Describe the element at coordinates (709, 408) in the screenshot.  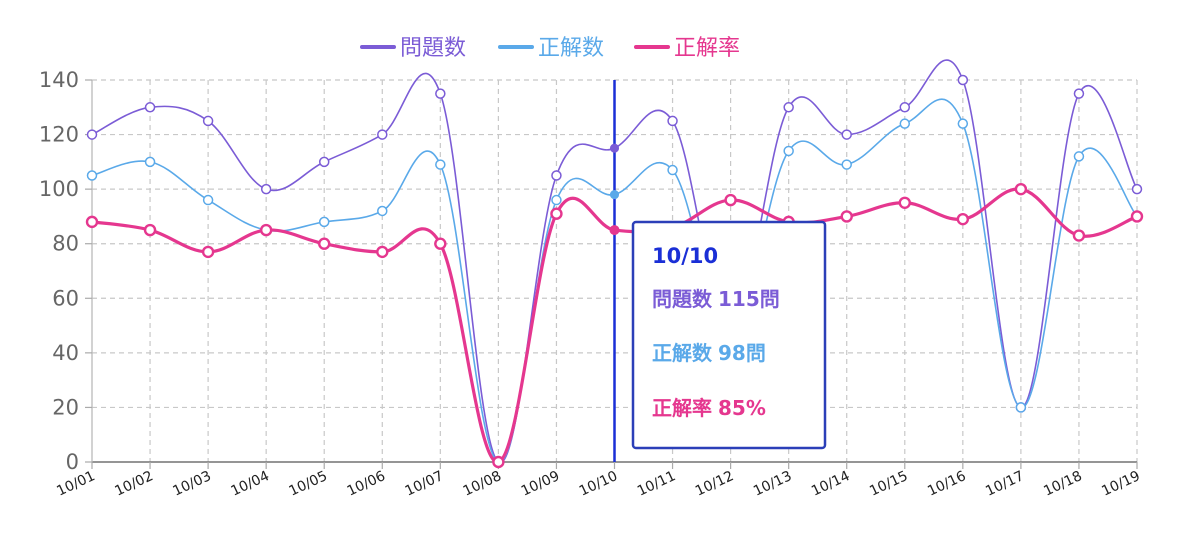
I see `tooltip-line-rate: 正解率 85%` at that location.